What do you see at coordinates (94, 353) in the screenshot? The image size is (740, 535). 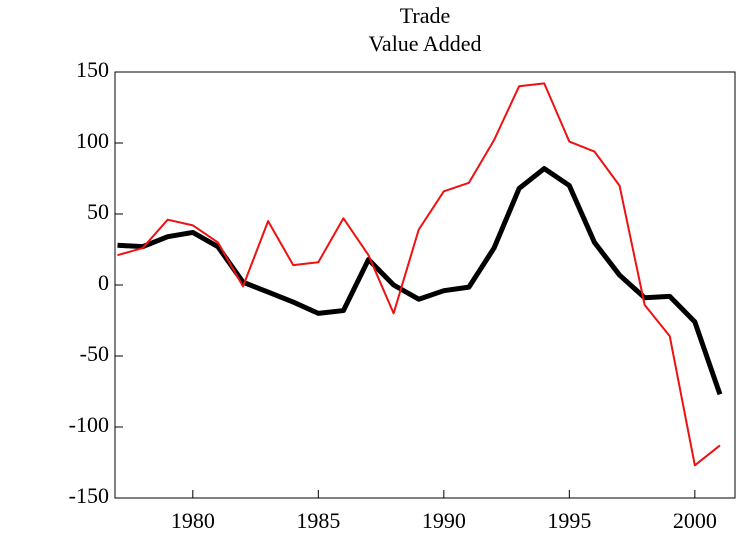 I see `y-tick-label: -50` at bounding box center [94, 353].